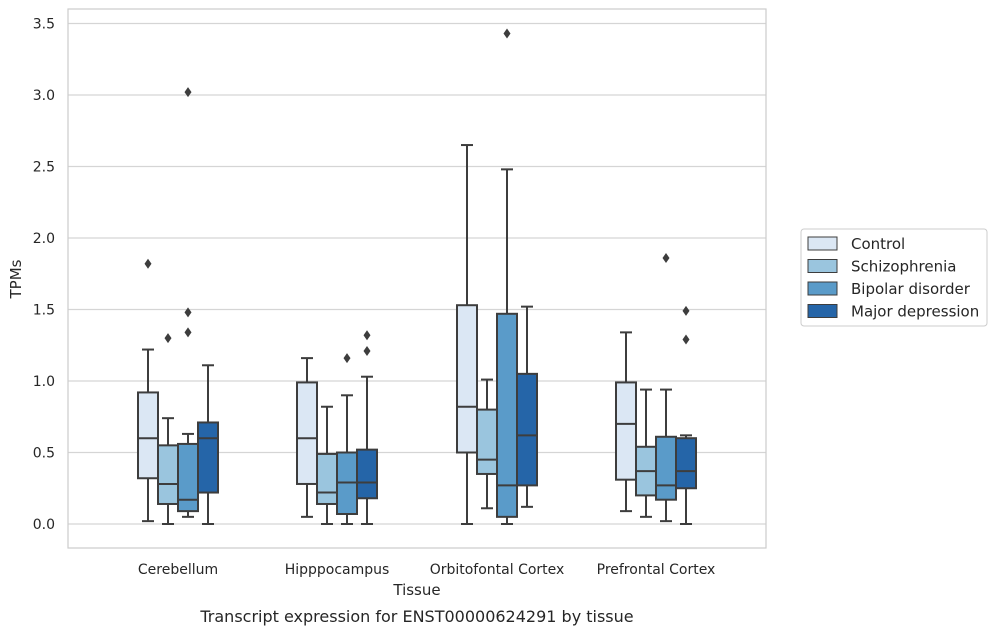 The image size is (997, 634). What do you see at coordinates (178, 570) in the screenshot?
I see `x-tick-label: Cerebellum` at bounding box center [178, 570].